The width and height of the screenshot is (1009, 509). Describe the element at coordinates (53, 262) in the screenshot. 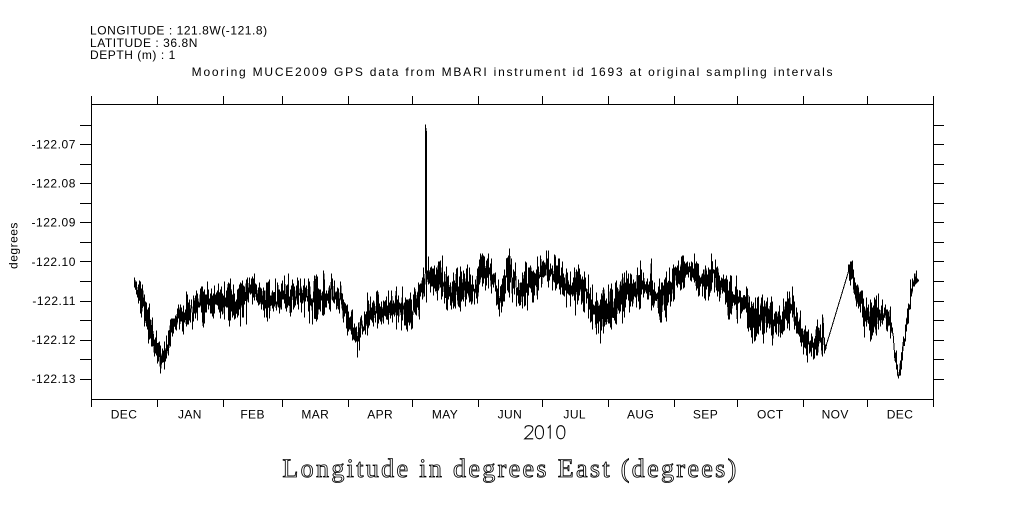

I see `svg-text: -122.10` at that location.